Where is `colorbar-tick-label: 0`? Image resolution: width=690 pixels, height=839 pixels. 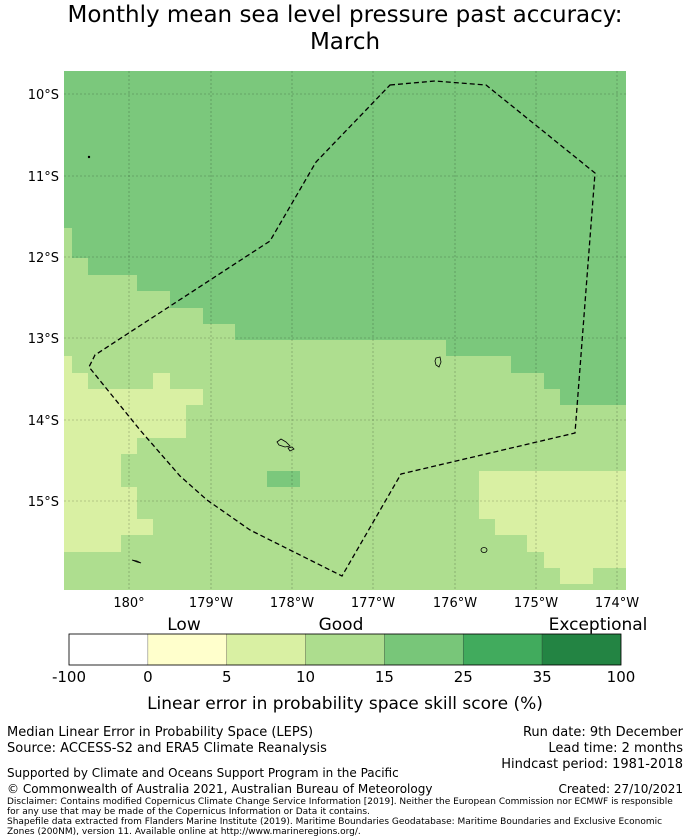
colorbar-tick-label: 0 is located at coordinates (148, 677).